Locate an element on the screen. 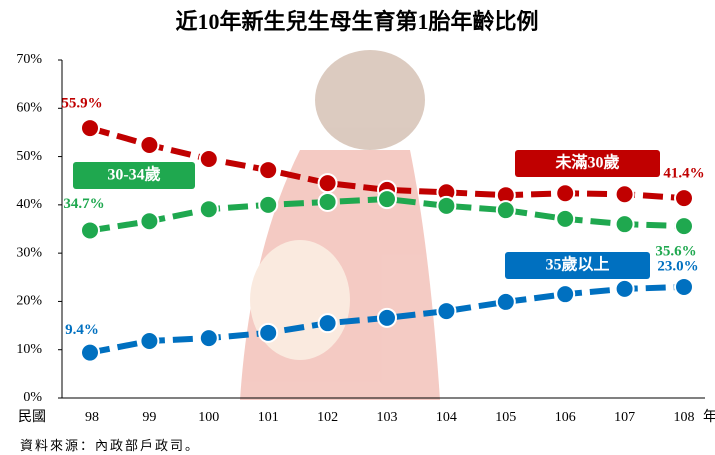  y-tick-label: 20% is located at coordinates (29, 301).